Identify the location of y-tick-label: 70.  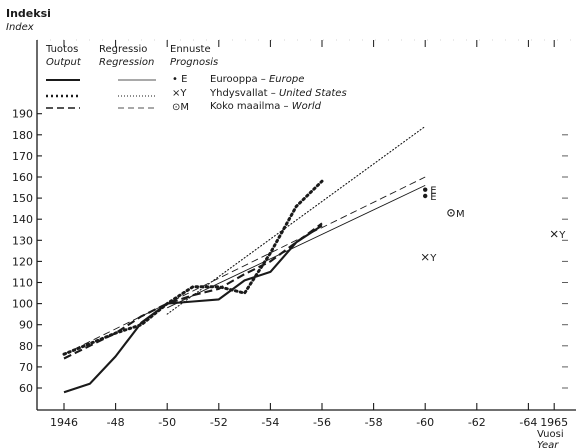
(26, 367).